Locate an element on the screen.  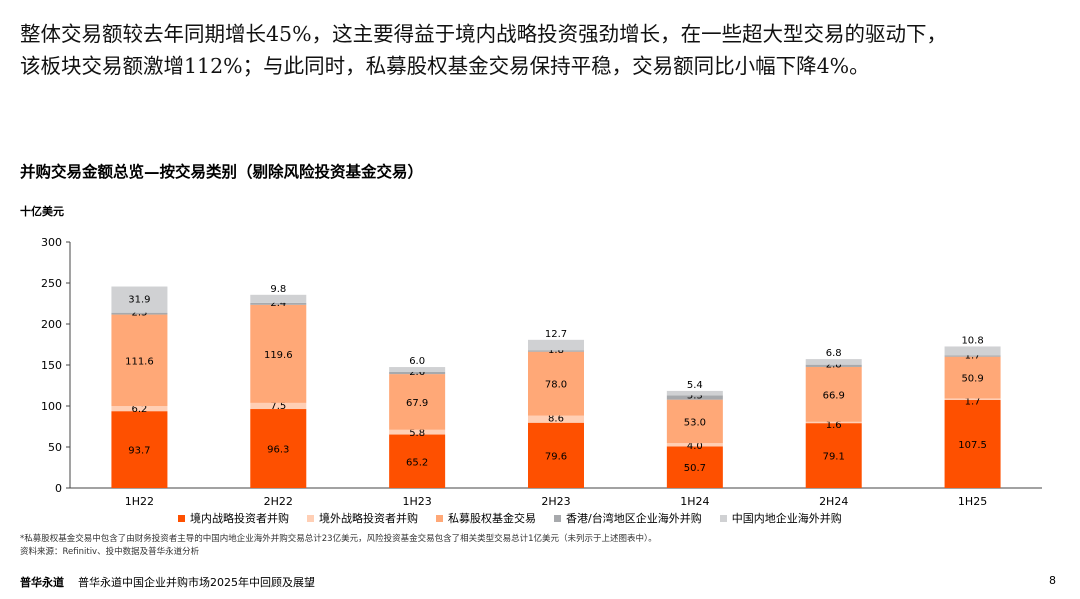
data-label: 1.8 is located at coordinates (556, 350).